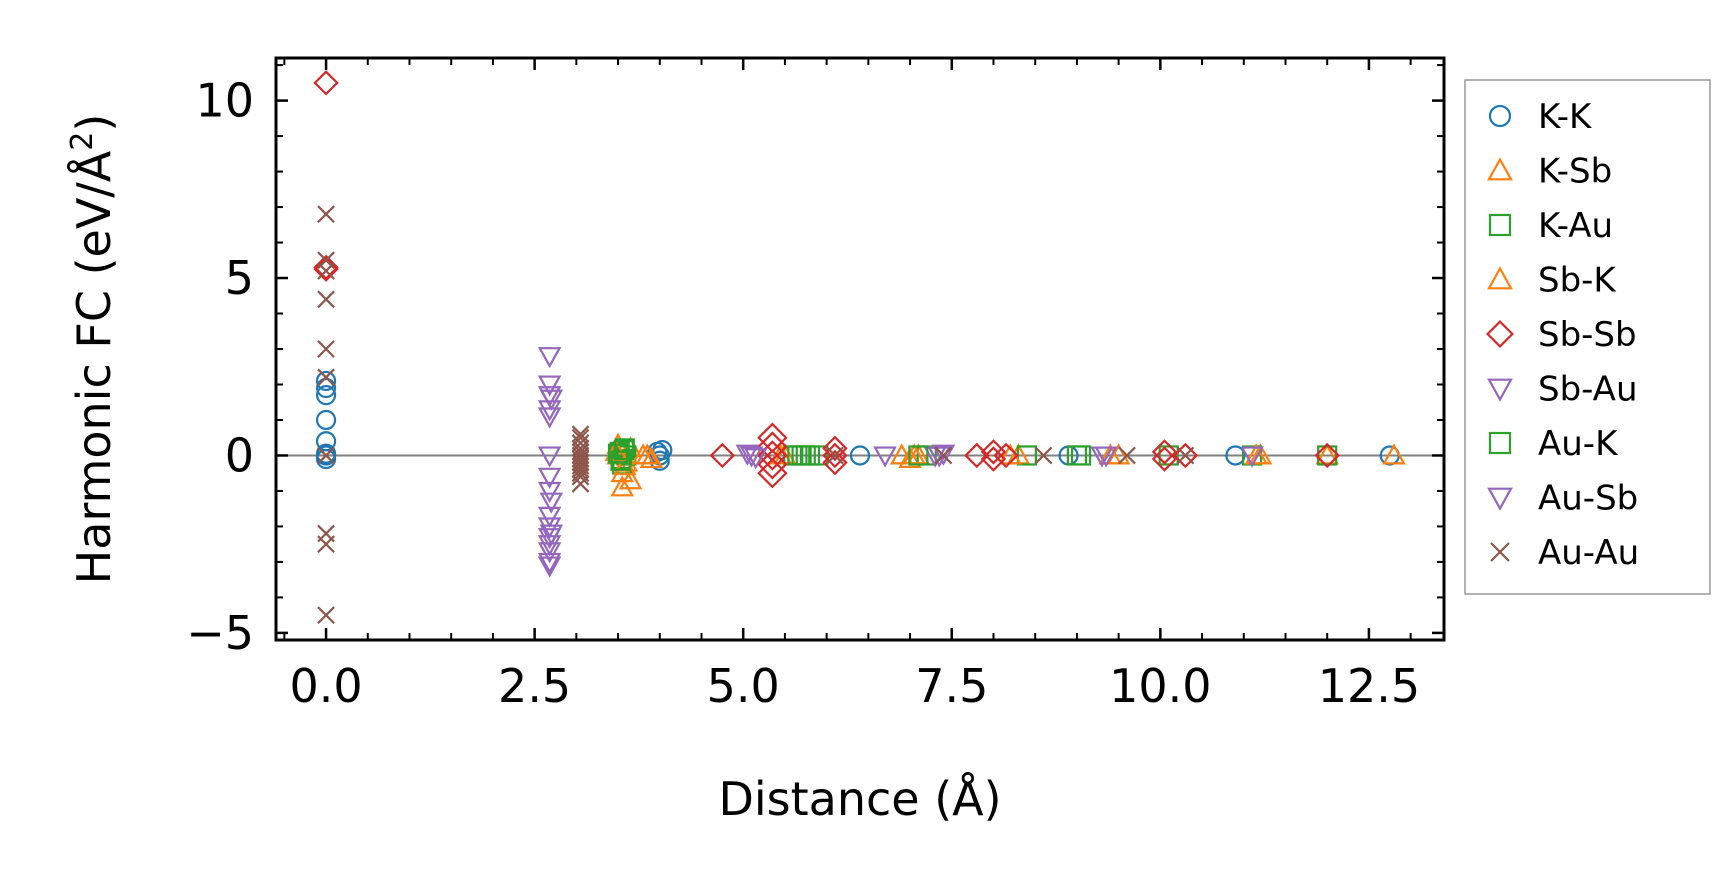 This screenshot has height=883, width=1733. I want to click on legend-label: Sb-Au, so click(1588, 390).